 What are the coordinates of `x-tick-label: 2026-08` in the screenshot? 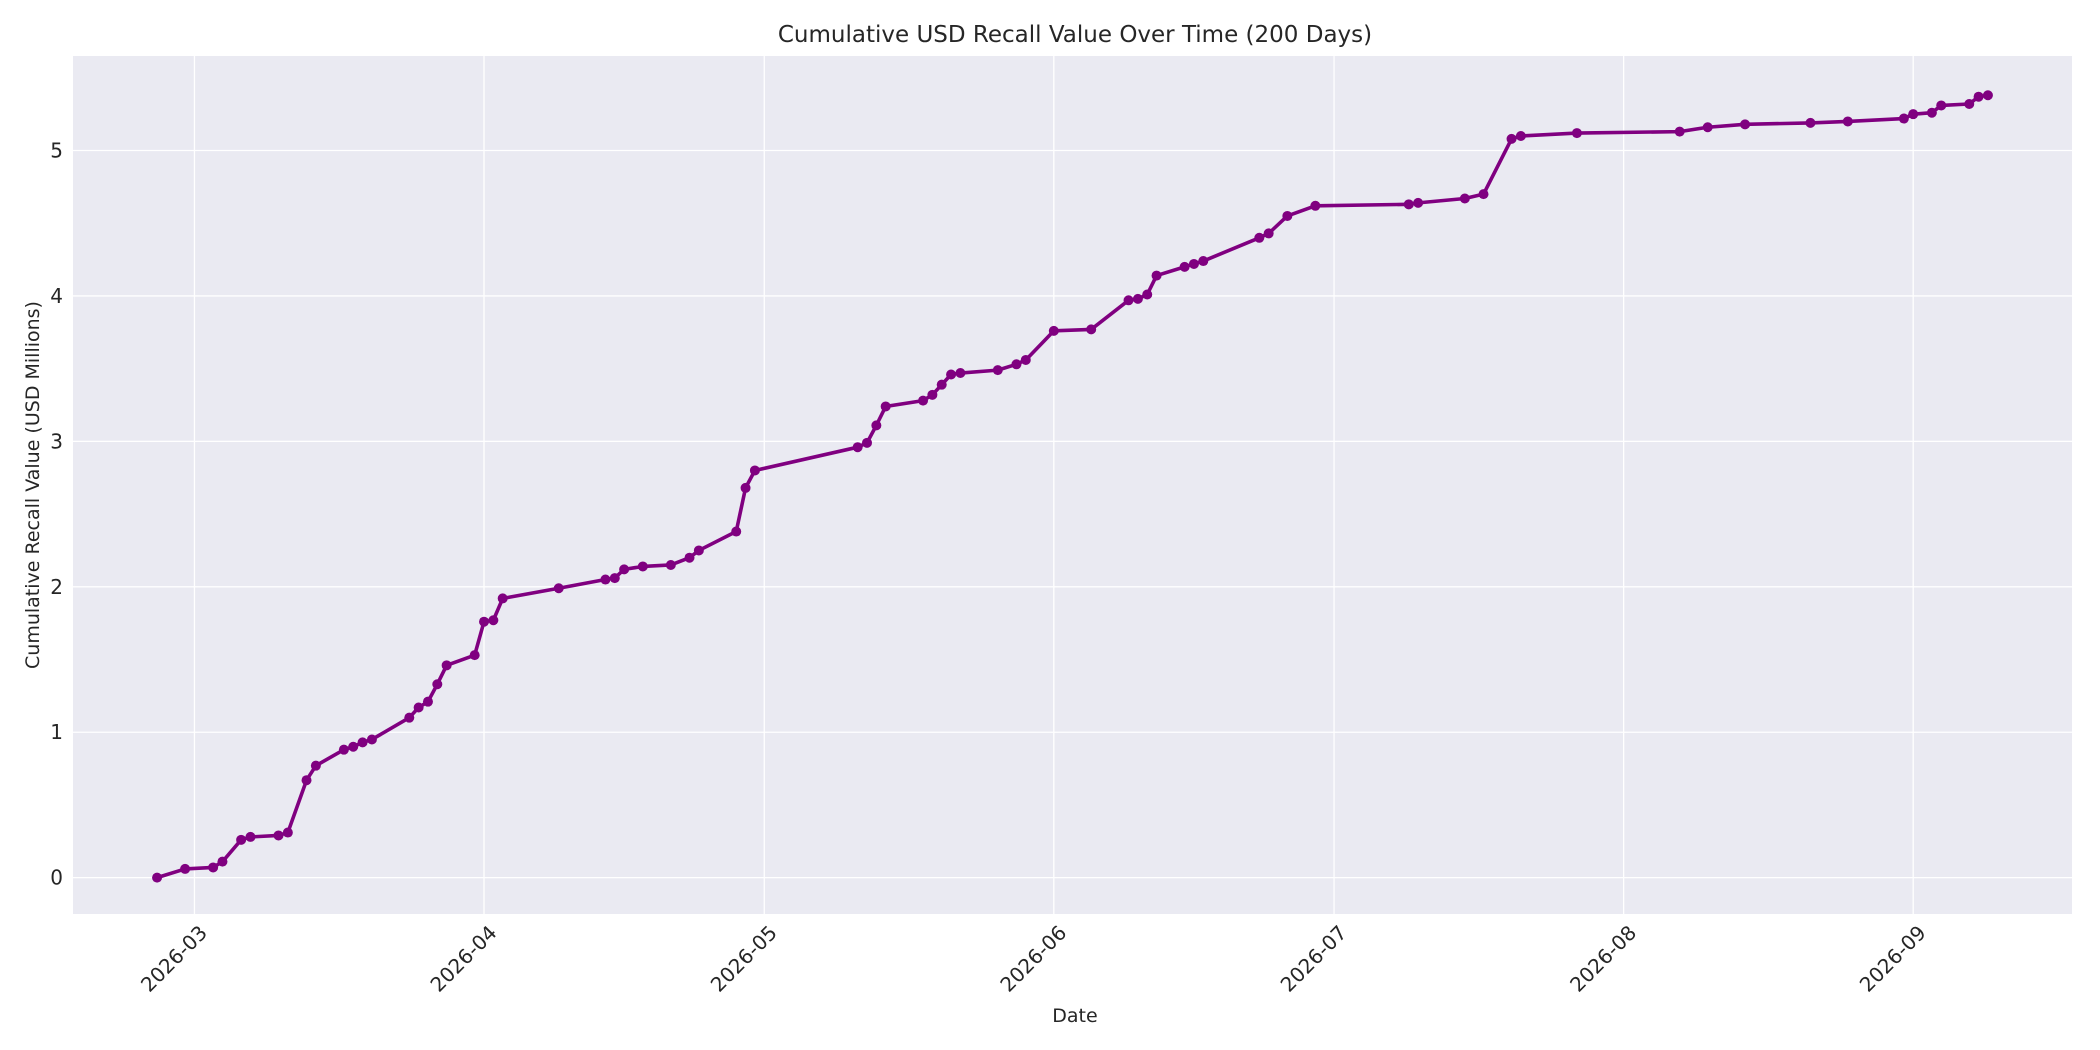 It's located at (1603, 959).